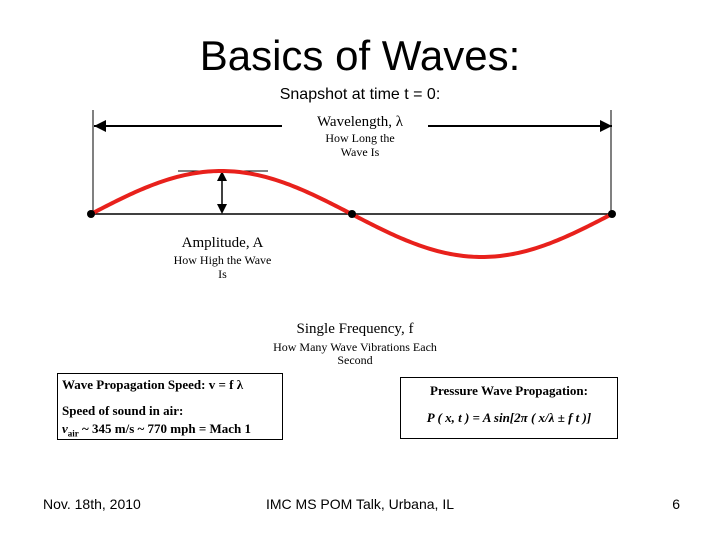  Describe the element at coordinates (360, 94) in the screenshot. I see `slide-subtitle: Snapshot at time t = 0:` at that location.